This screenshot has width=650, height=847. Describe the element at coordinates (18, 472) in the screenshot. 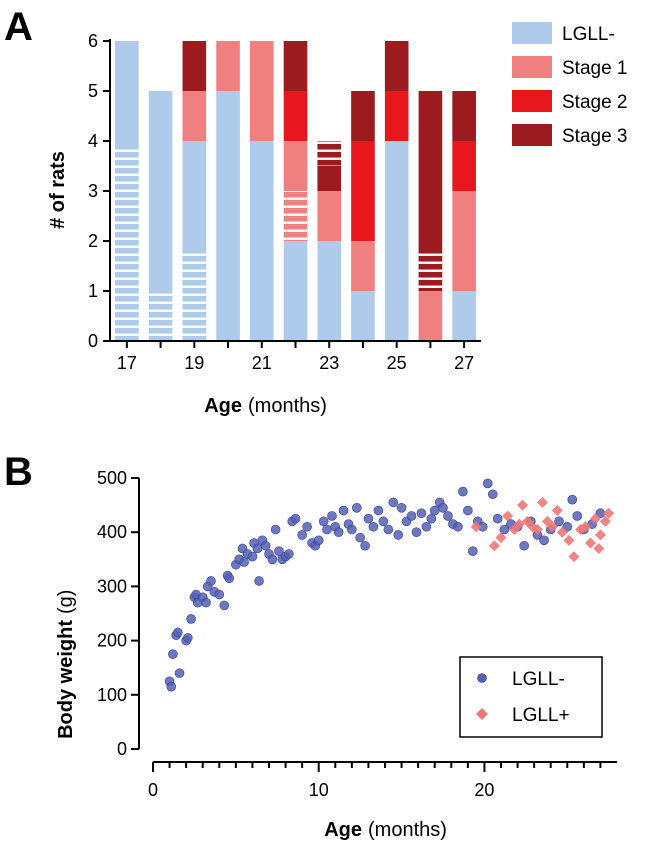

I see `panel-b-label: B` at that location.